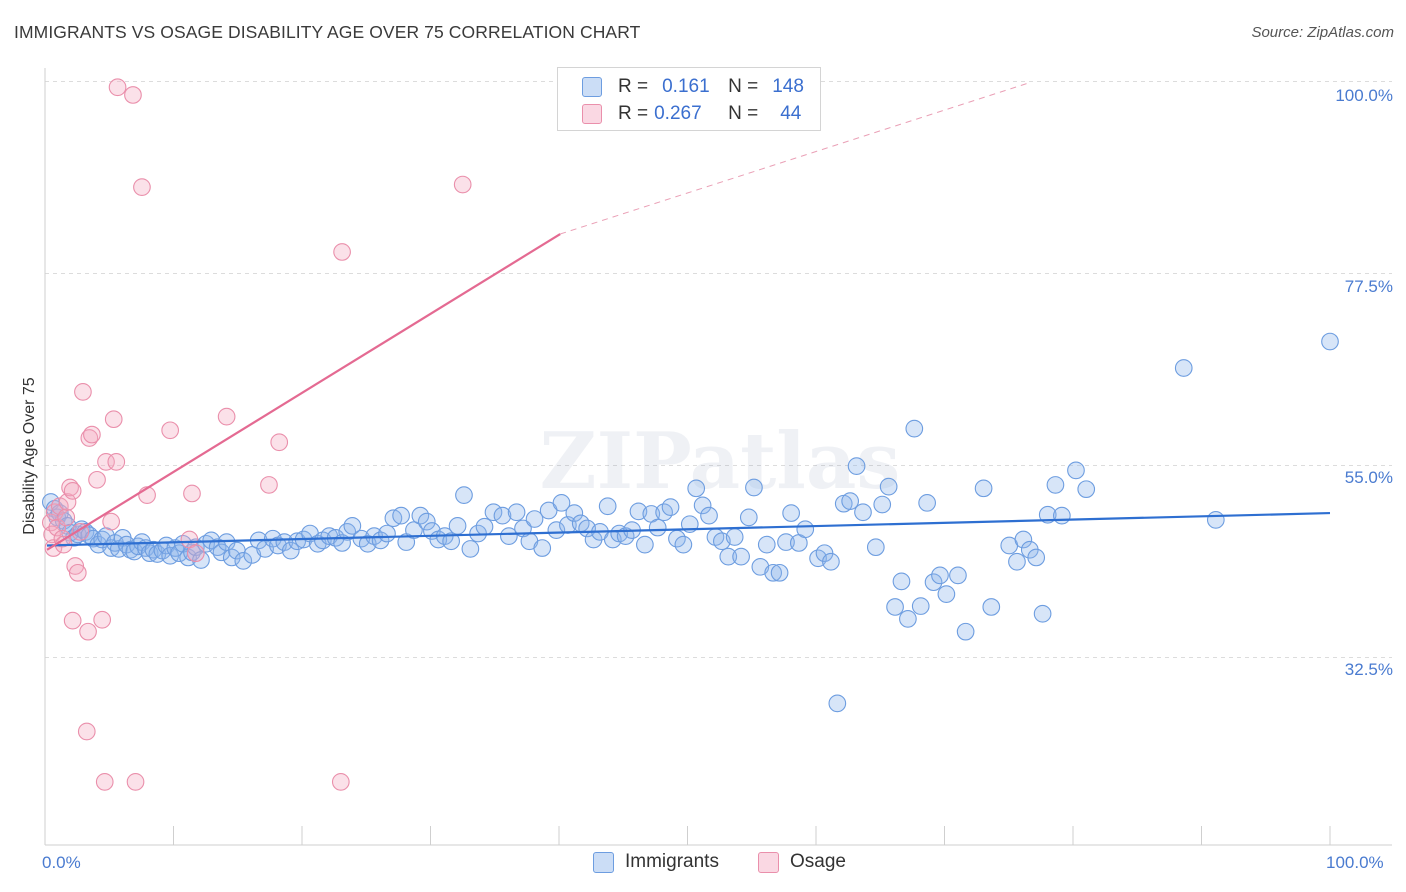 The height and width of the screenshot is (892, 1406). I want to click on y-tick-label: 32.5%, so click(1368, 669).